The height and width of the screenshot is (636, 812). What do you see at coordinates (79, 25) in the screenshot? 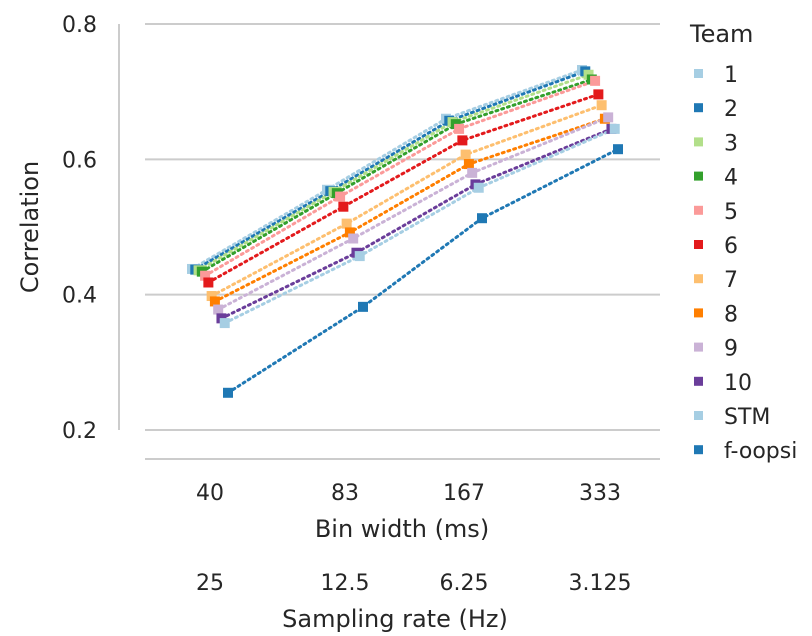
I see `y-tick-label: 0.8` at bounding box center [79, 25].